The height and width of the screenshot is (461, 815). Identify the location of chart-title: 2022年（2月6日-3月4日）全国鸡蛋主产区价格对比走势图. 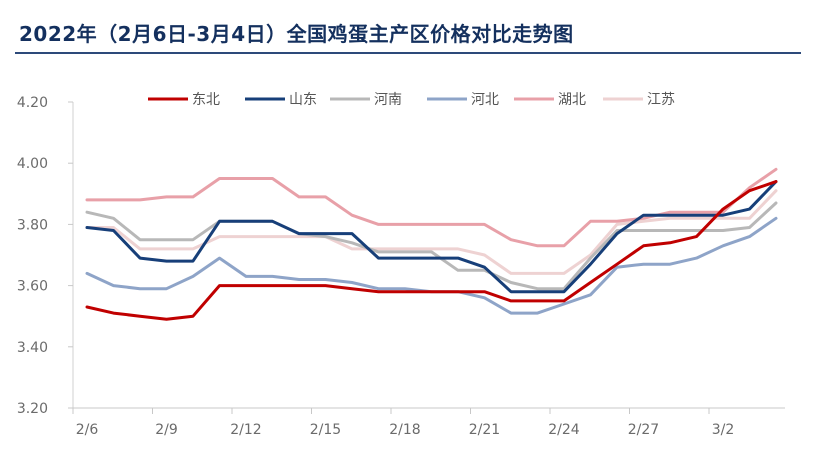
(296, 34).